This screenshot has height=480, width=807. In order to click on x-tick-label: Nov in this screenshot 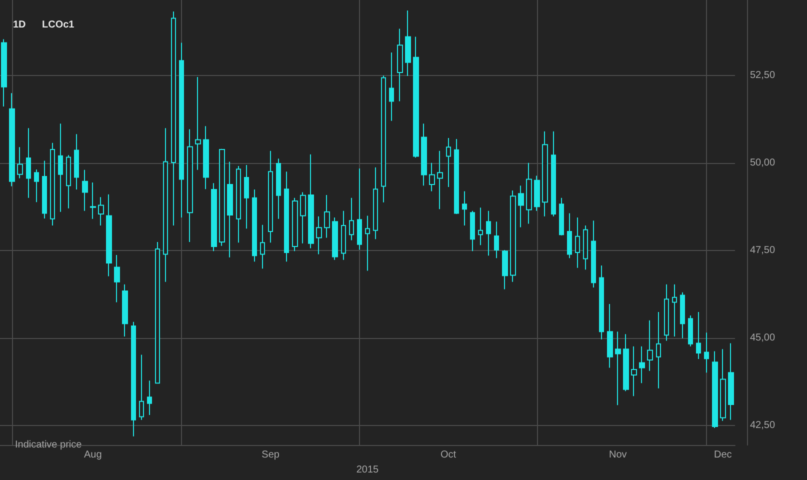, I will do `click(617, 455)`.